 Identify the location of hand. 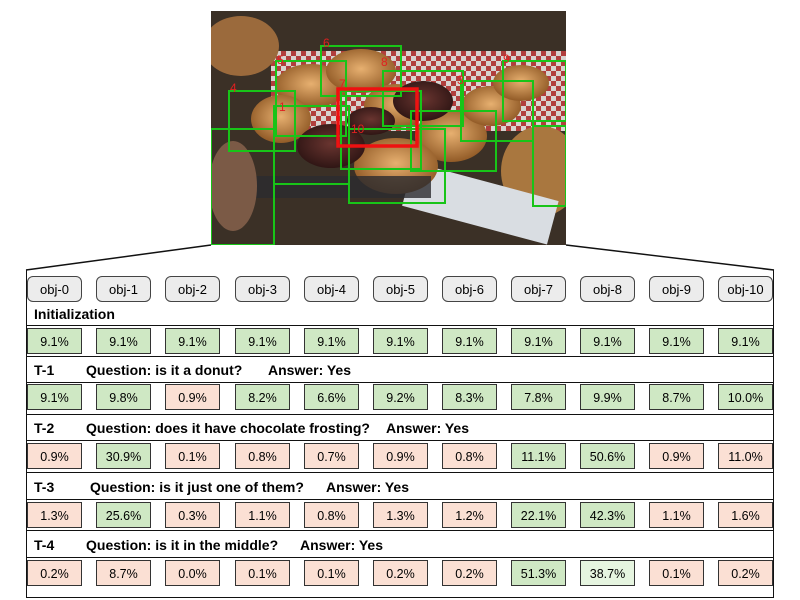
(234, 186).